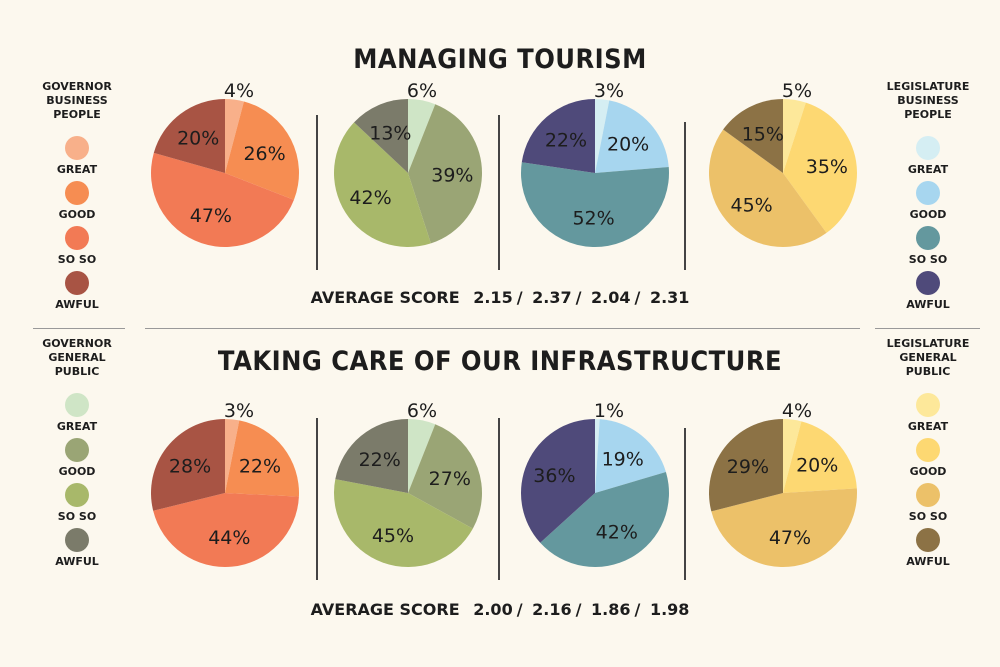  What do you see at coordinates (611, 609) in the screenshot?
I see `avg-score: 1.86` at bounding box center [611, 609].